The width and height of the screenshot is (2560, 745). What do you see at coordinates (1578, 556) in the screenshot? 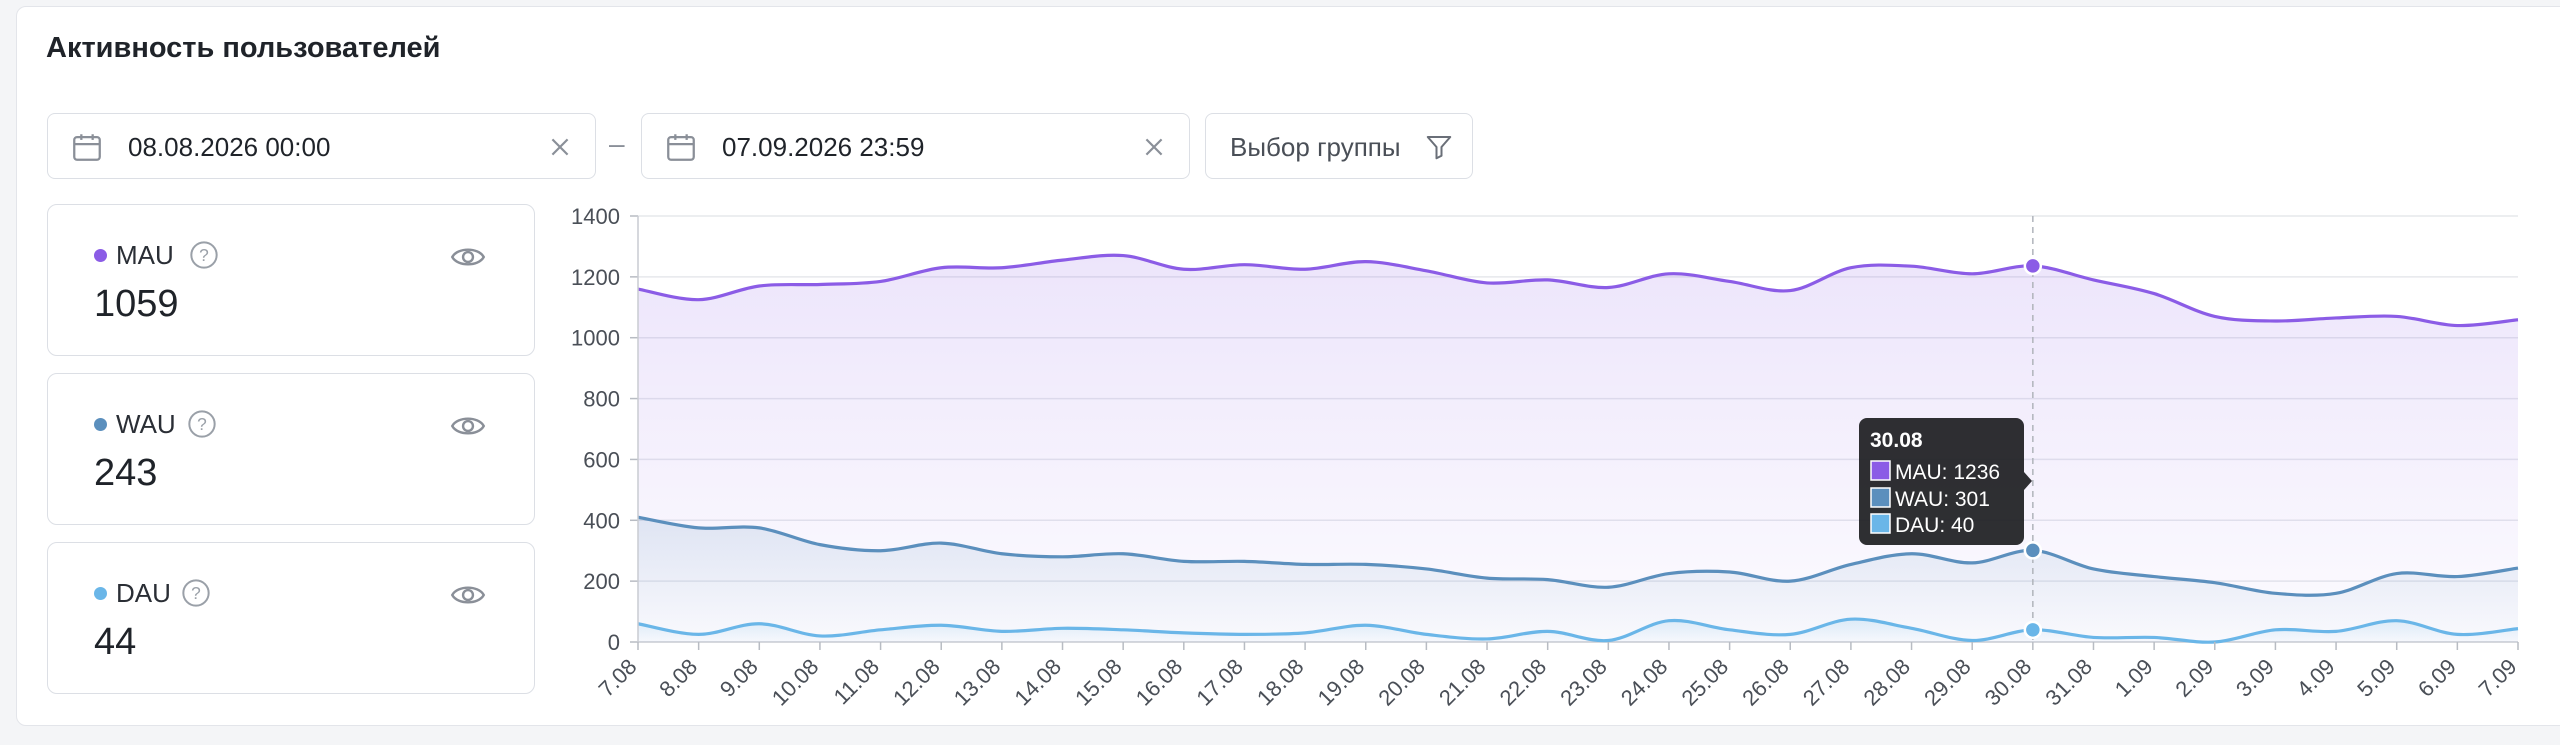
I see `series-line-wau` at bounding box center [1578, 556].